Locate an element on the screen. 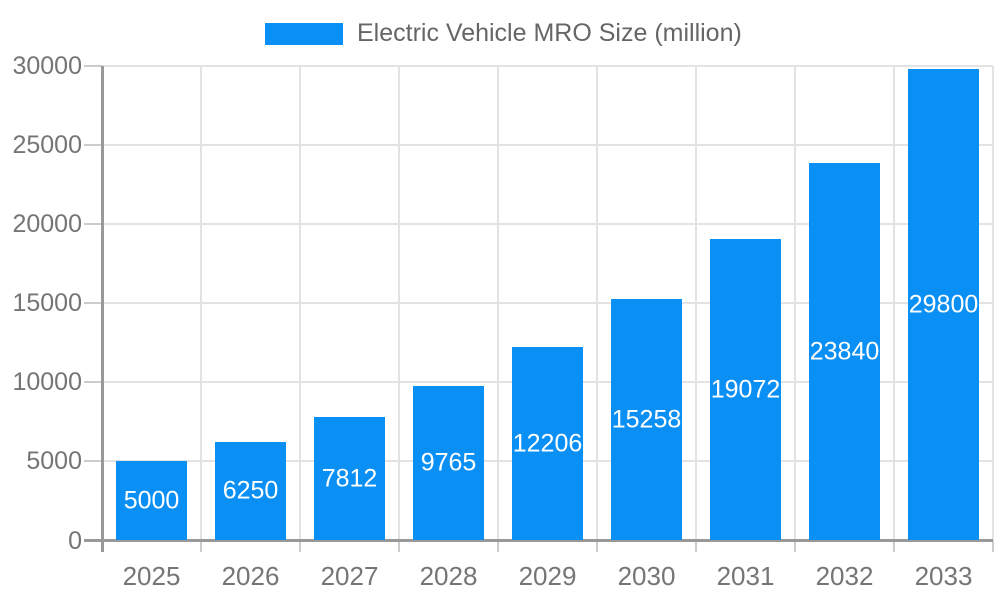 This screenshot has width=1000, height=600. x-axis-label: 2031 is located at coordinates (745, 576).